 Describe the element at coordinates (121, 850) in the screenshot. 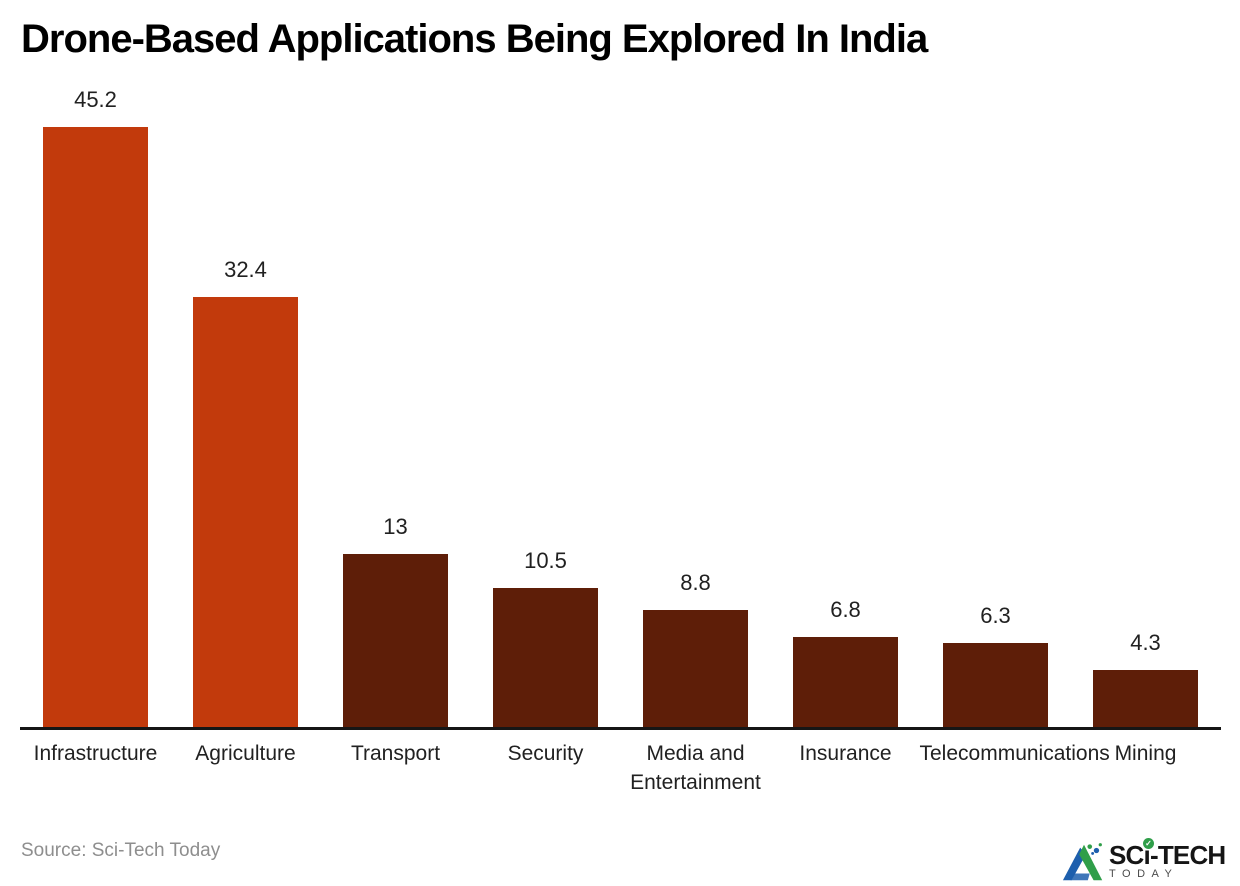

I see `source-text: Source: Sci-Tech Today` at that location.